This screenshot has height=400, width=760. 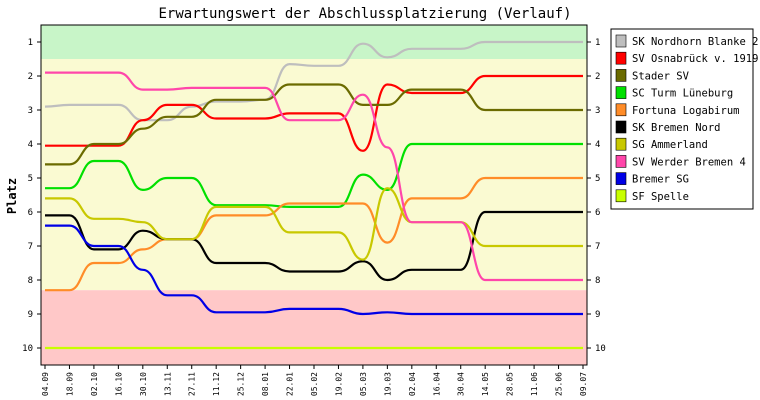 I want to click on x-tick-label: 19.03, so click(x=387, y=384).